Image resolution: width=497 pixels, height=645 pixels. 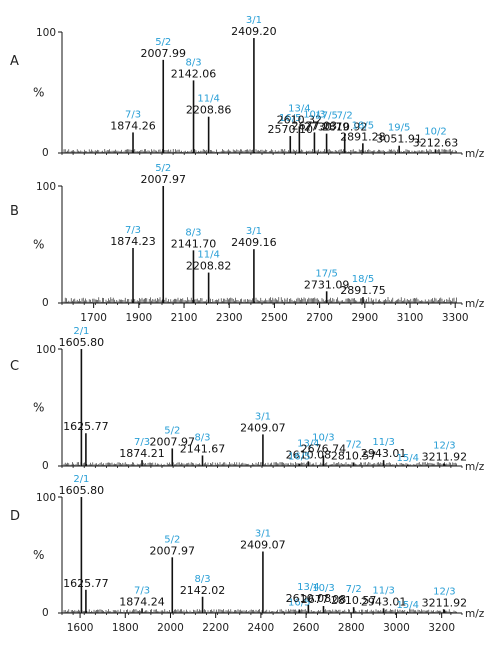 What do you see at coordinates (441, 628) in the screenshot?
I see `x-tick-label: 3200` at bounding box center [441, 628].